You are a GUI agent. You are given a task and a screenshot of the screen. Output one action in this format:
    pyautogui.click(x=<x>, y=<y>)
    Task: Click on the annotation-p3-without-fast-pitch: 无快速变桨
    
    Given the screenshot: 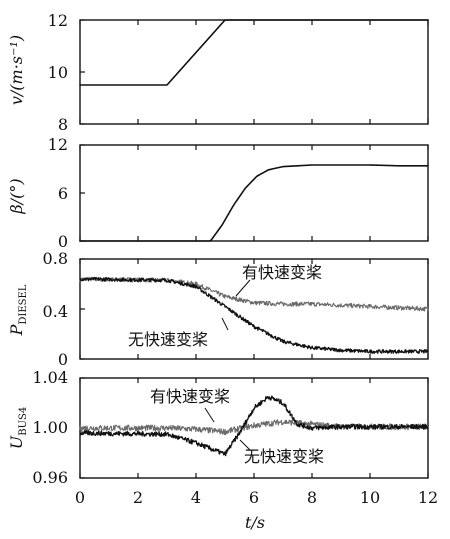 What is the action you would take?
    pyautogui.click(x=168, y=339)
    